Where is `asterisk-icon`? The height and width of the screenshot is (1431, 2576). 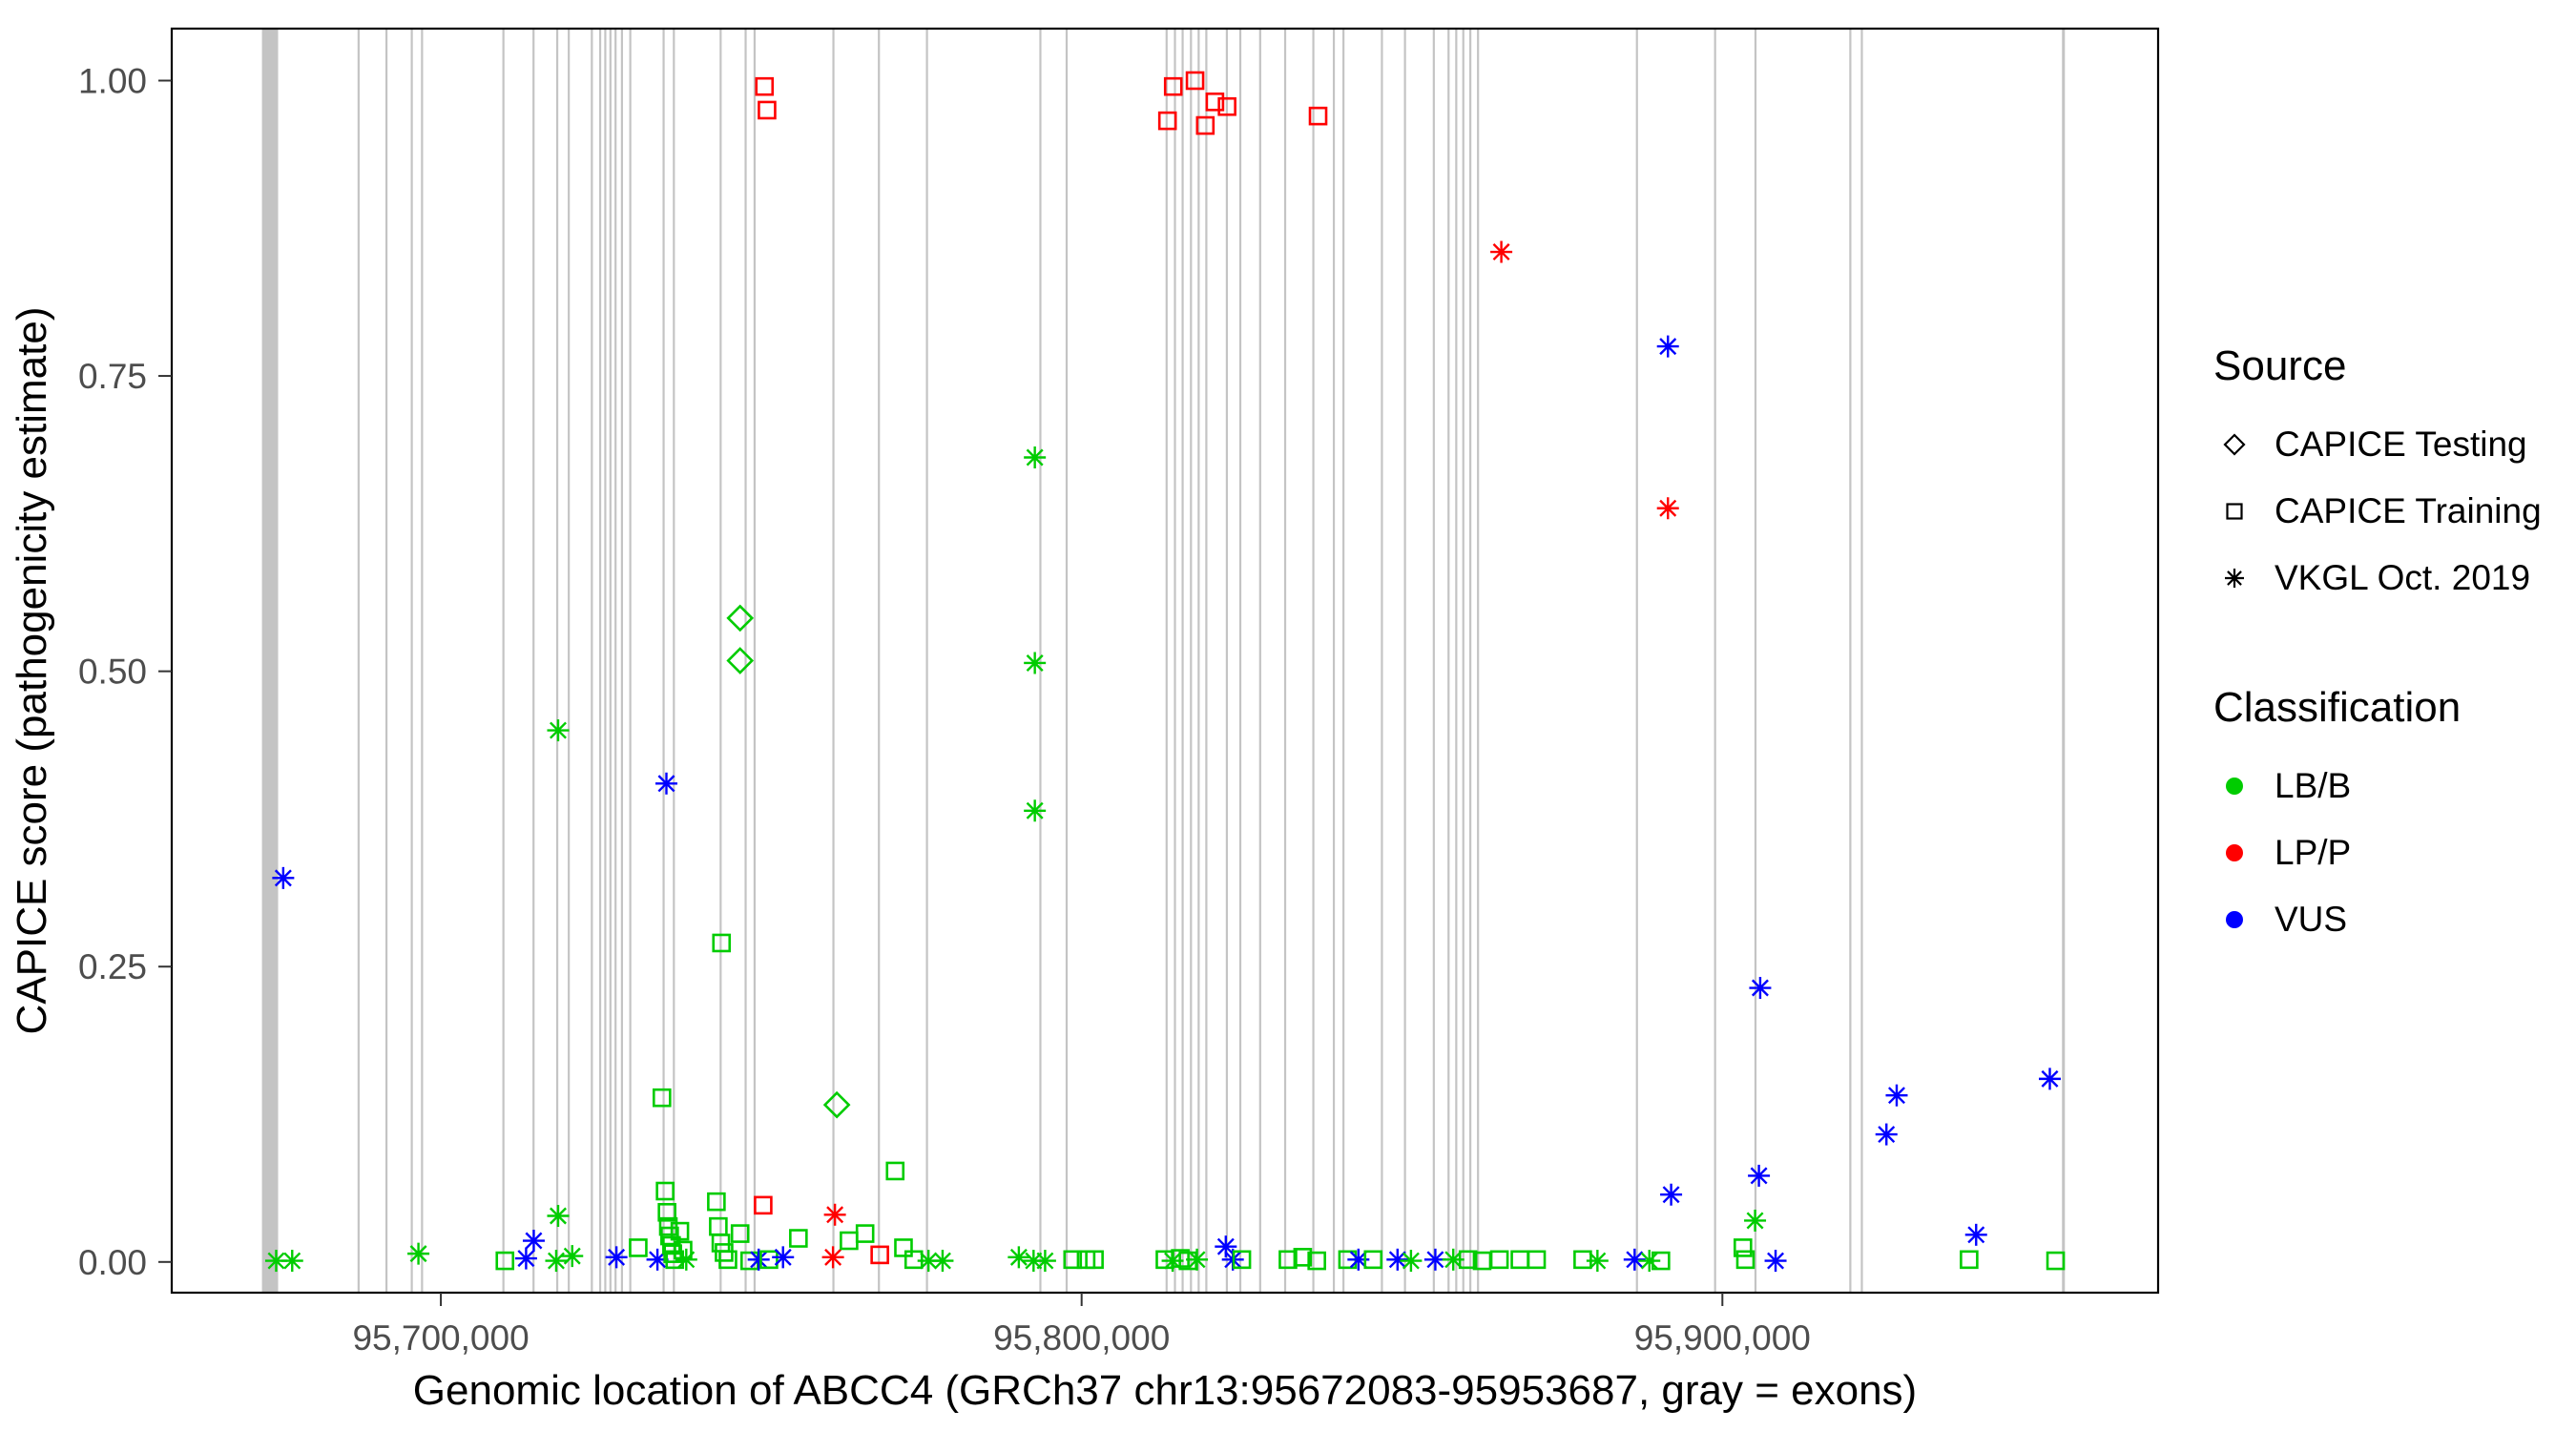
asterisk-icon is located at coordinates (2234, 578).